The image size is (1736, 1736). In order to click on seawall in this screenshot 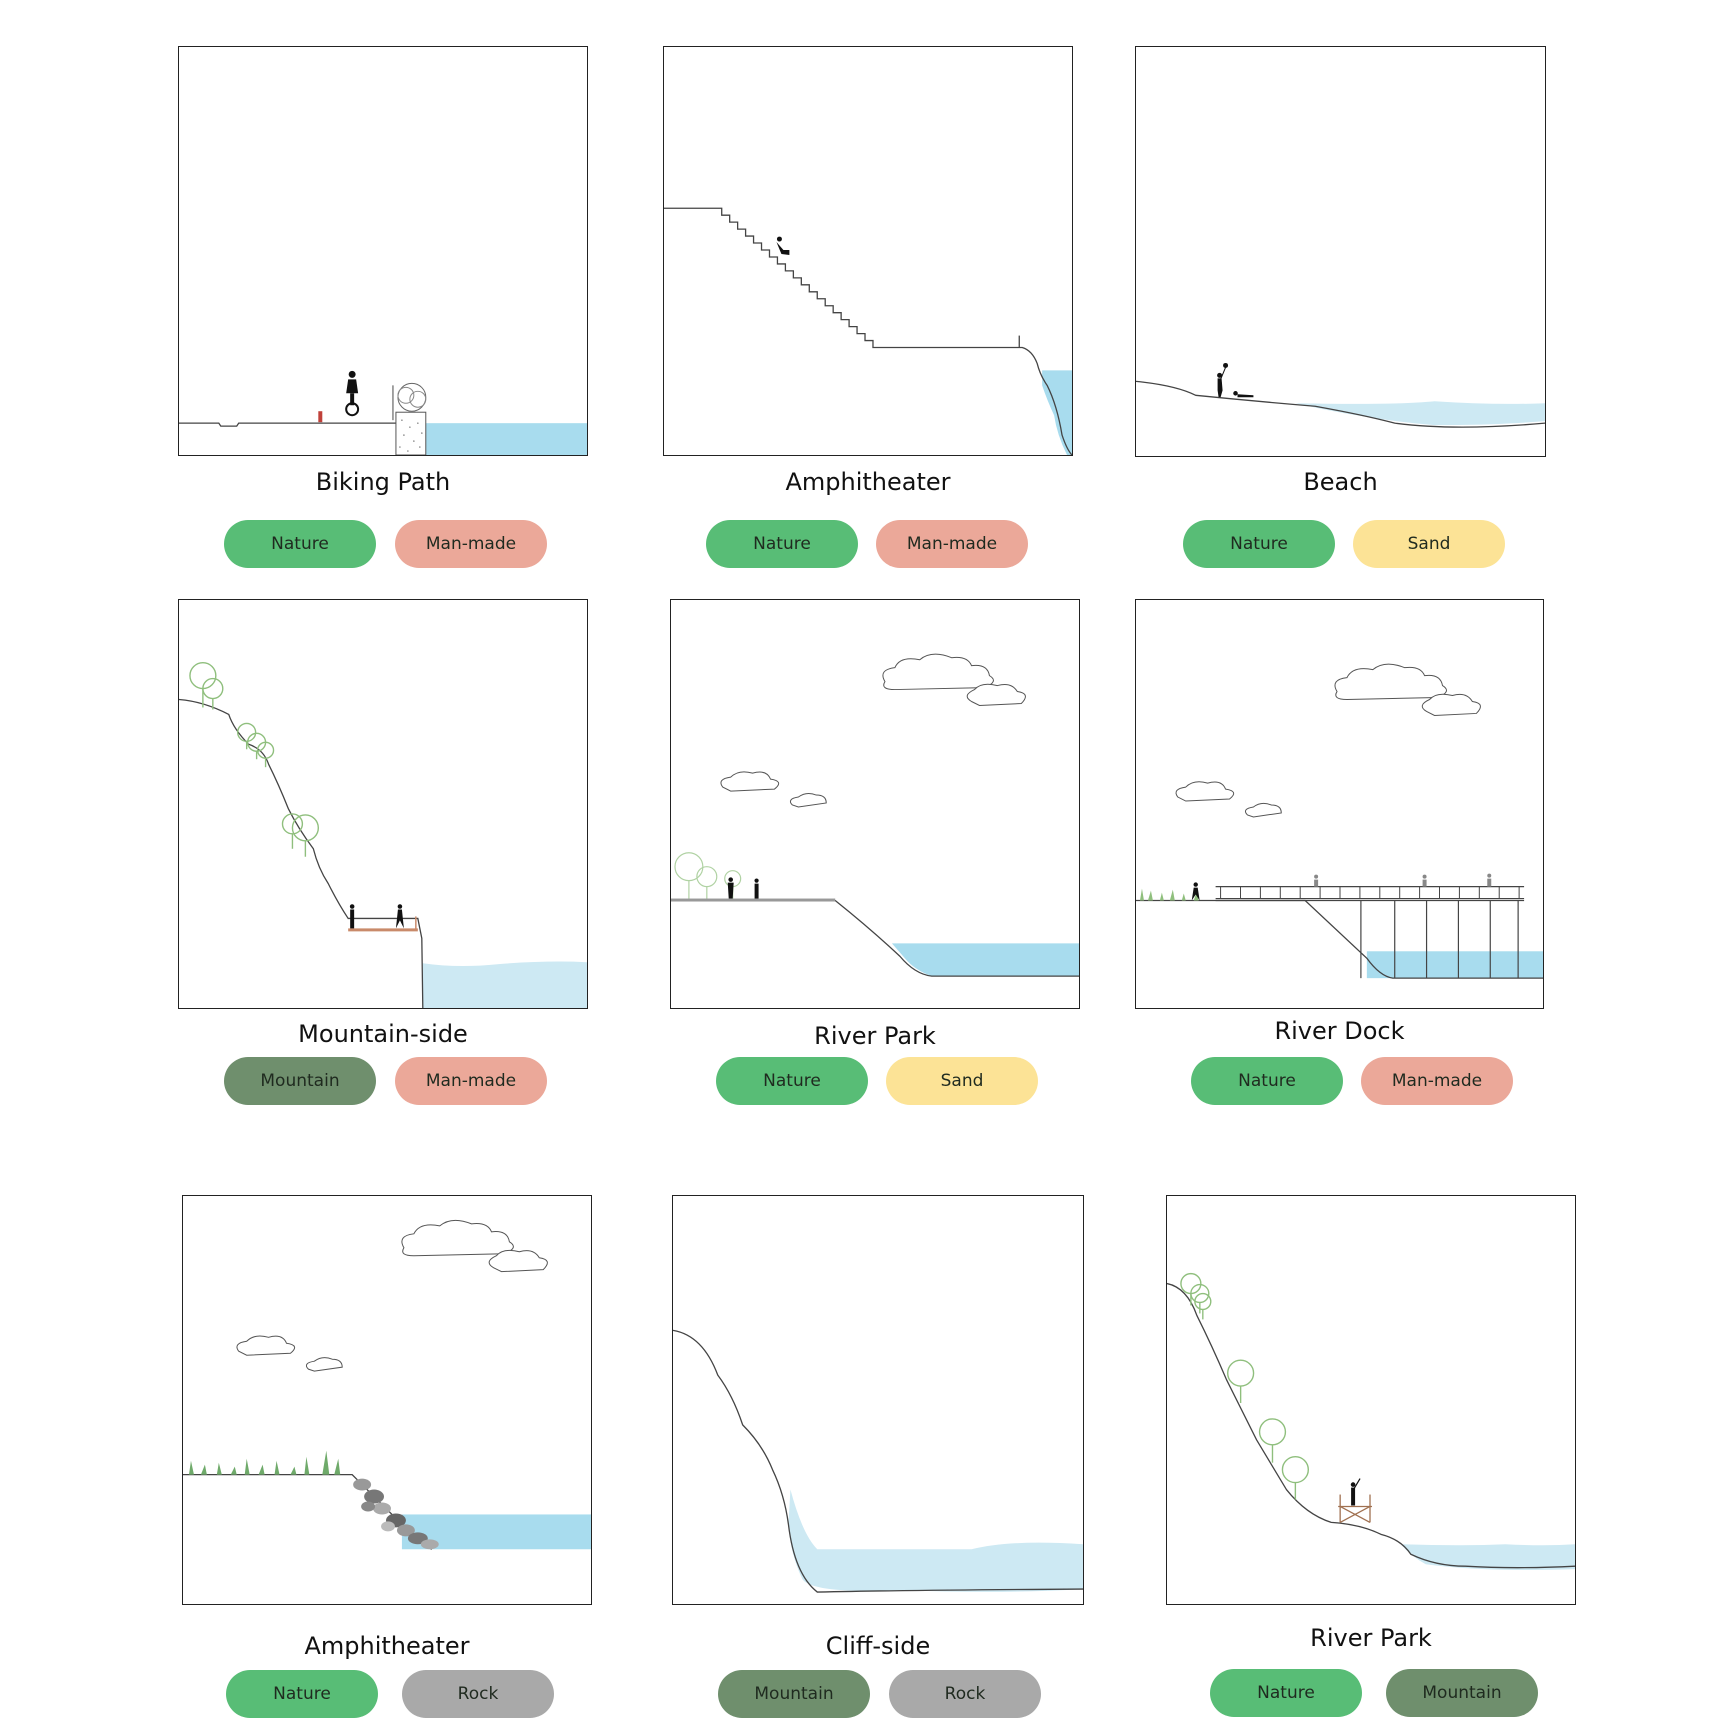, I will do `click(411, 433)`.